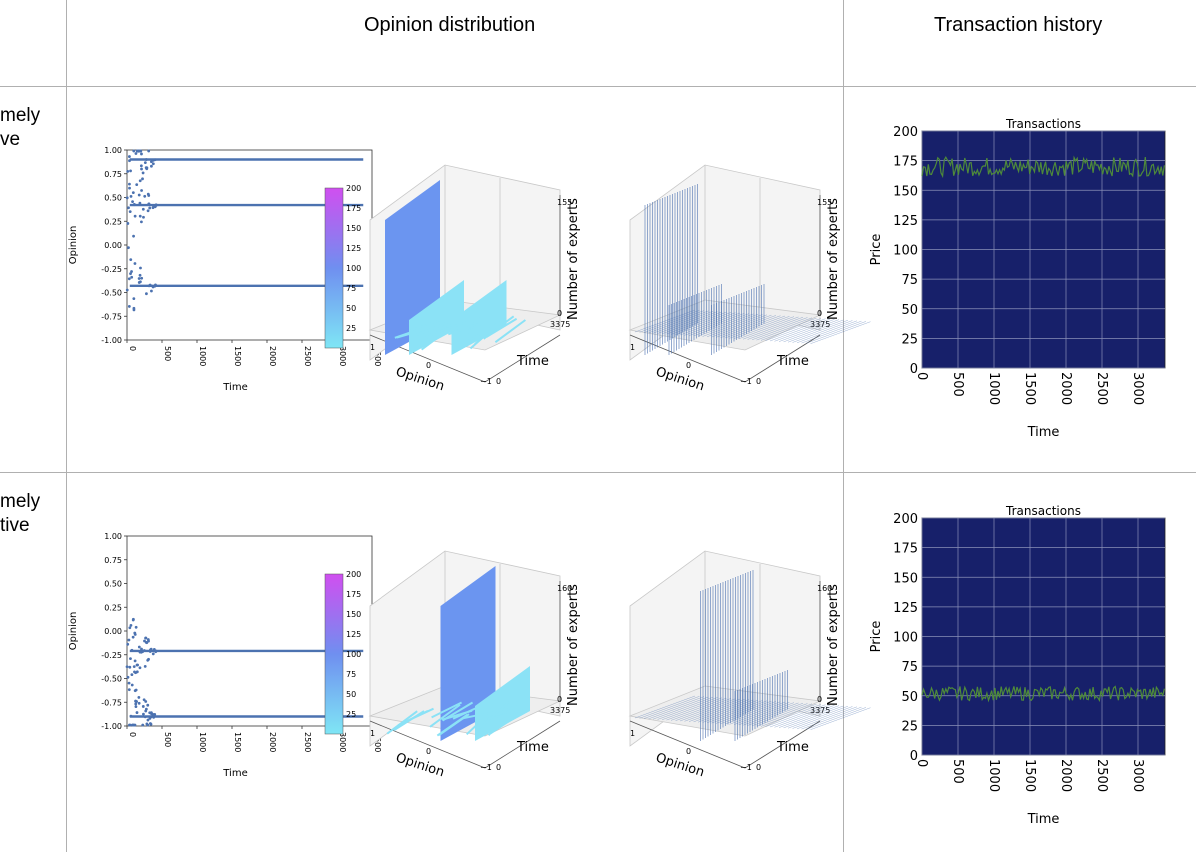 The image size is (1196, 852). What do you see at coordinates (334, 654) in the screenshot?
I see `colorbar-bar` at bounding box center [334, 654].